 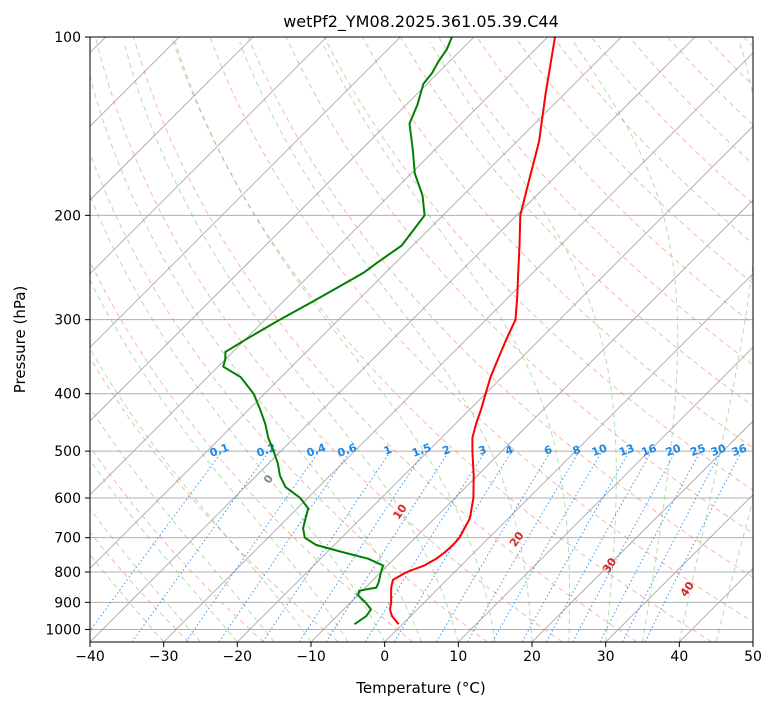 I want to click on x-tick-label: 40, so click(x=679, y=657).